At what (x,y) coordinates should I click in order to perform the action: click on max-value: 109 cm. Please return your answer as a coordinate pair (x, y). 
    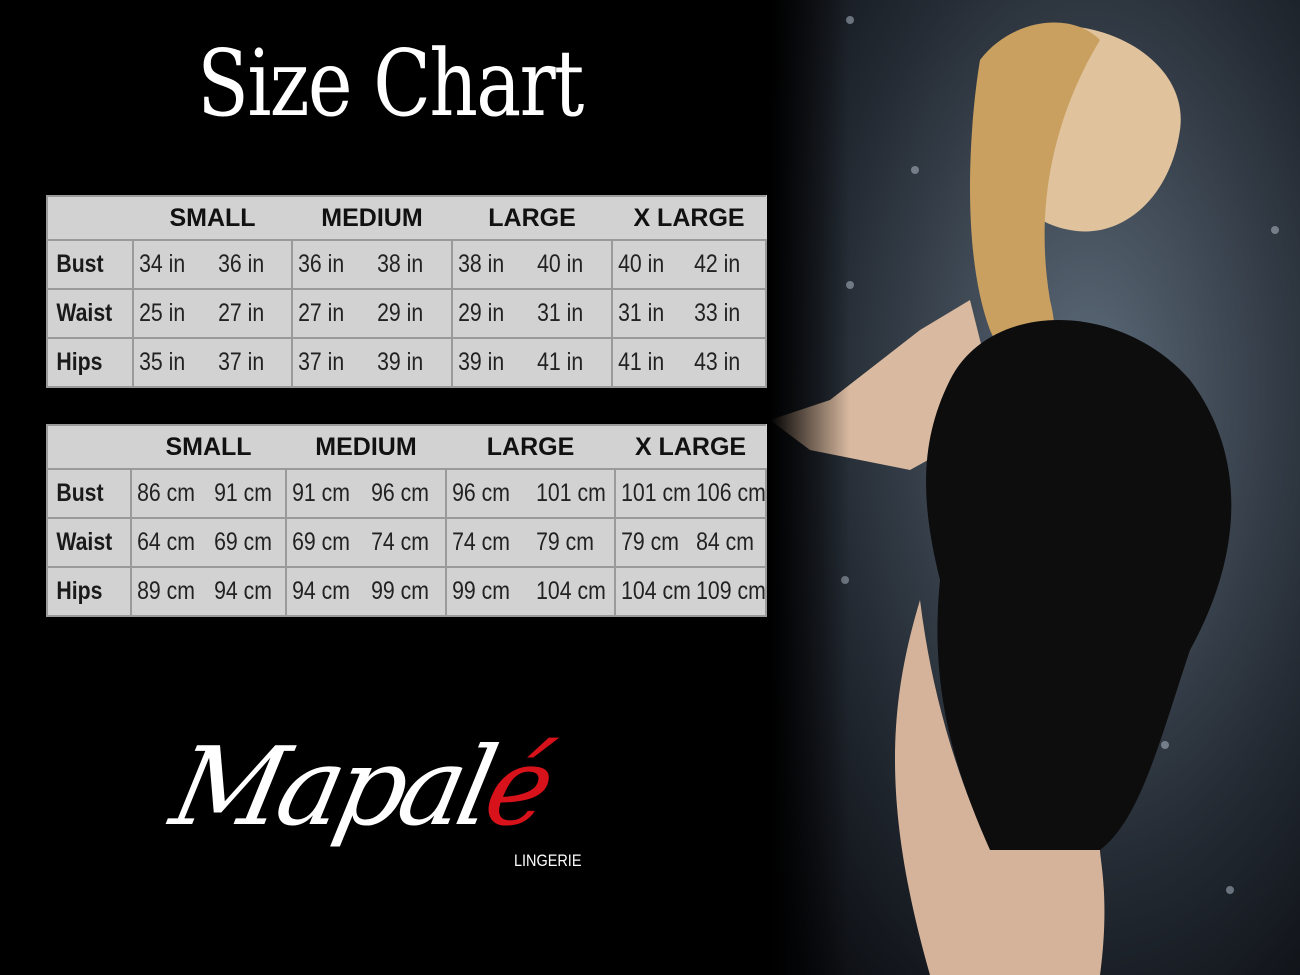
    Looking at the image, I should click on (730, 591).